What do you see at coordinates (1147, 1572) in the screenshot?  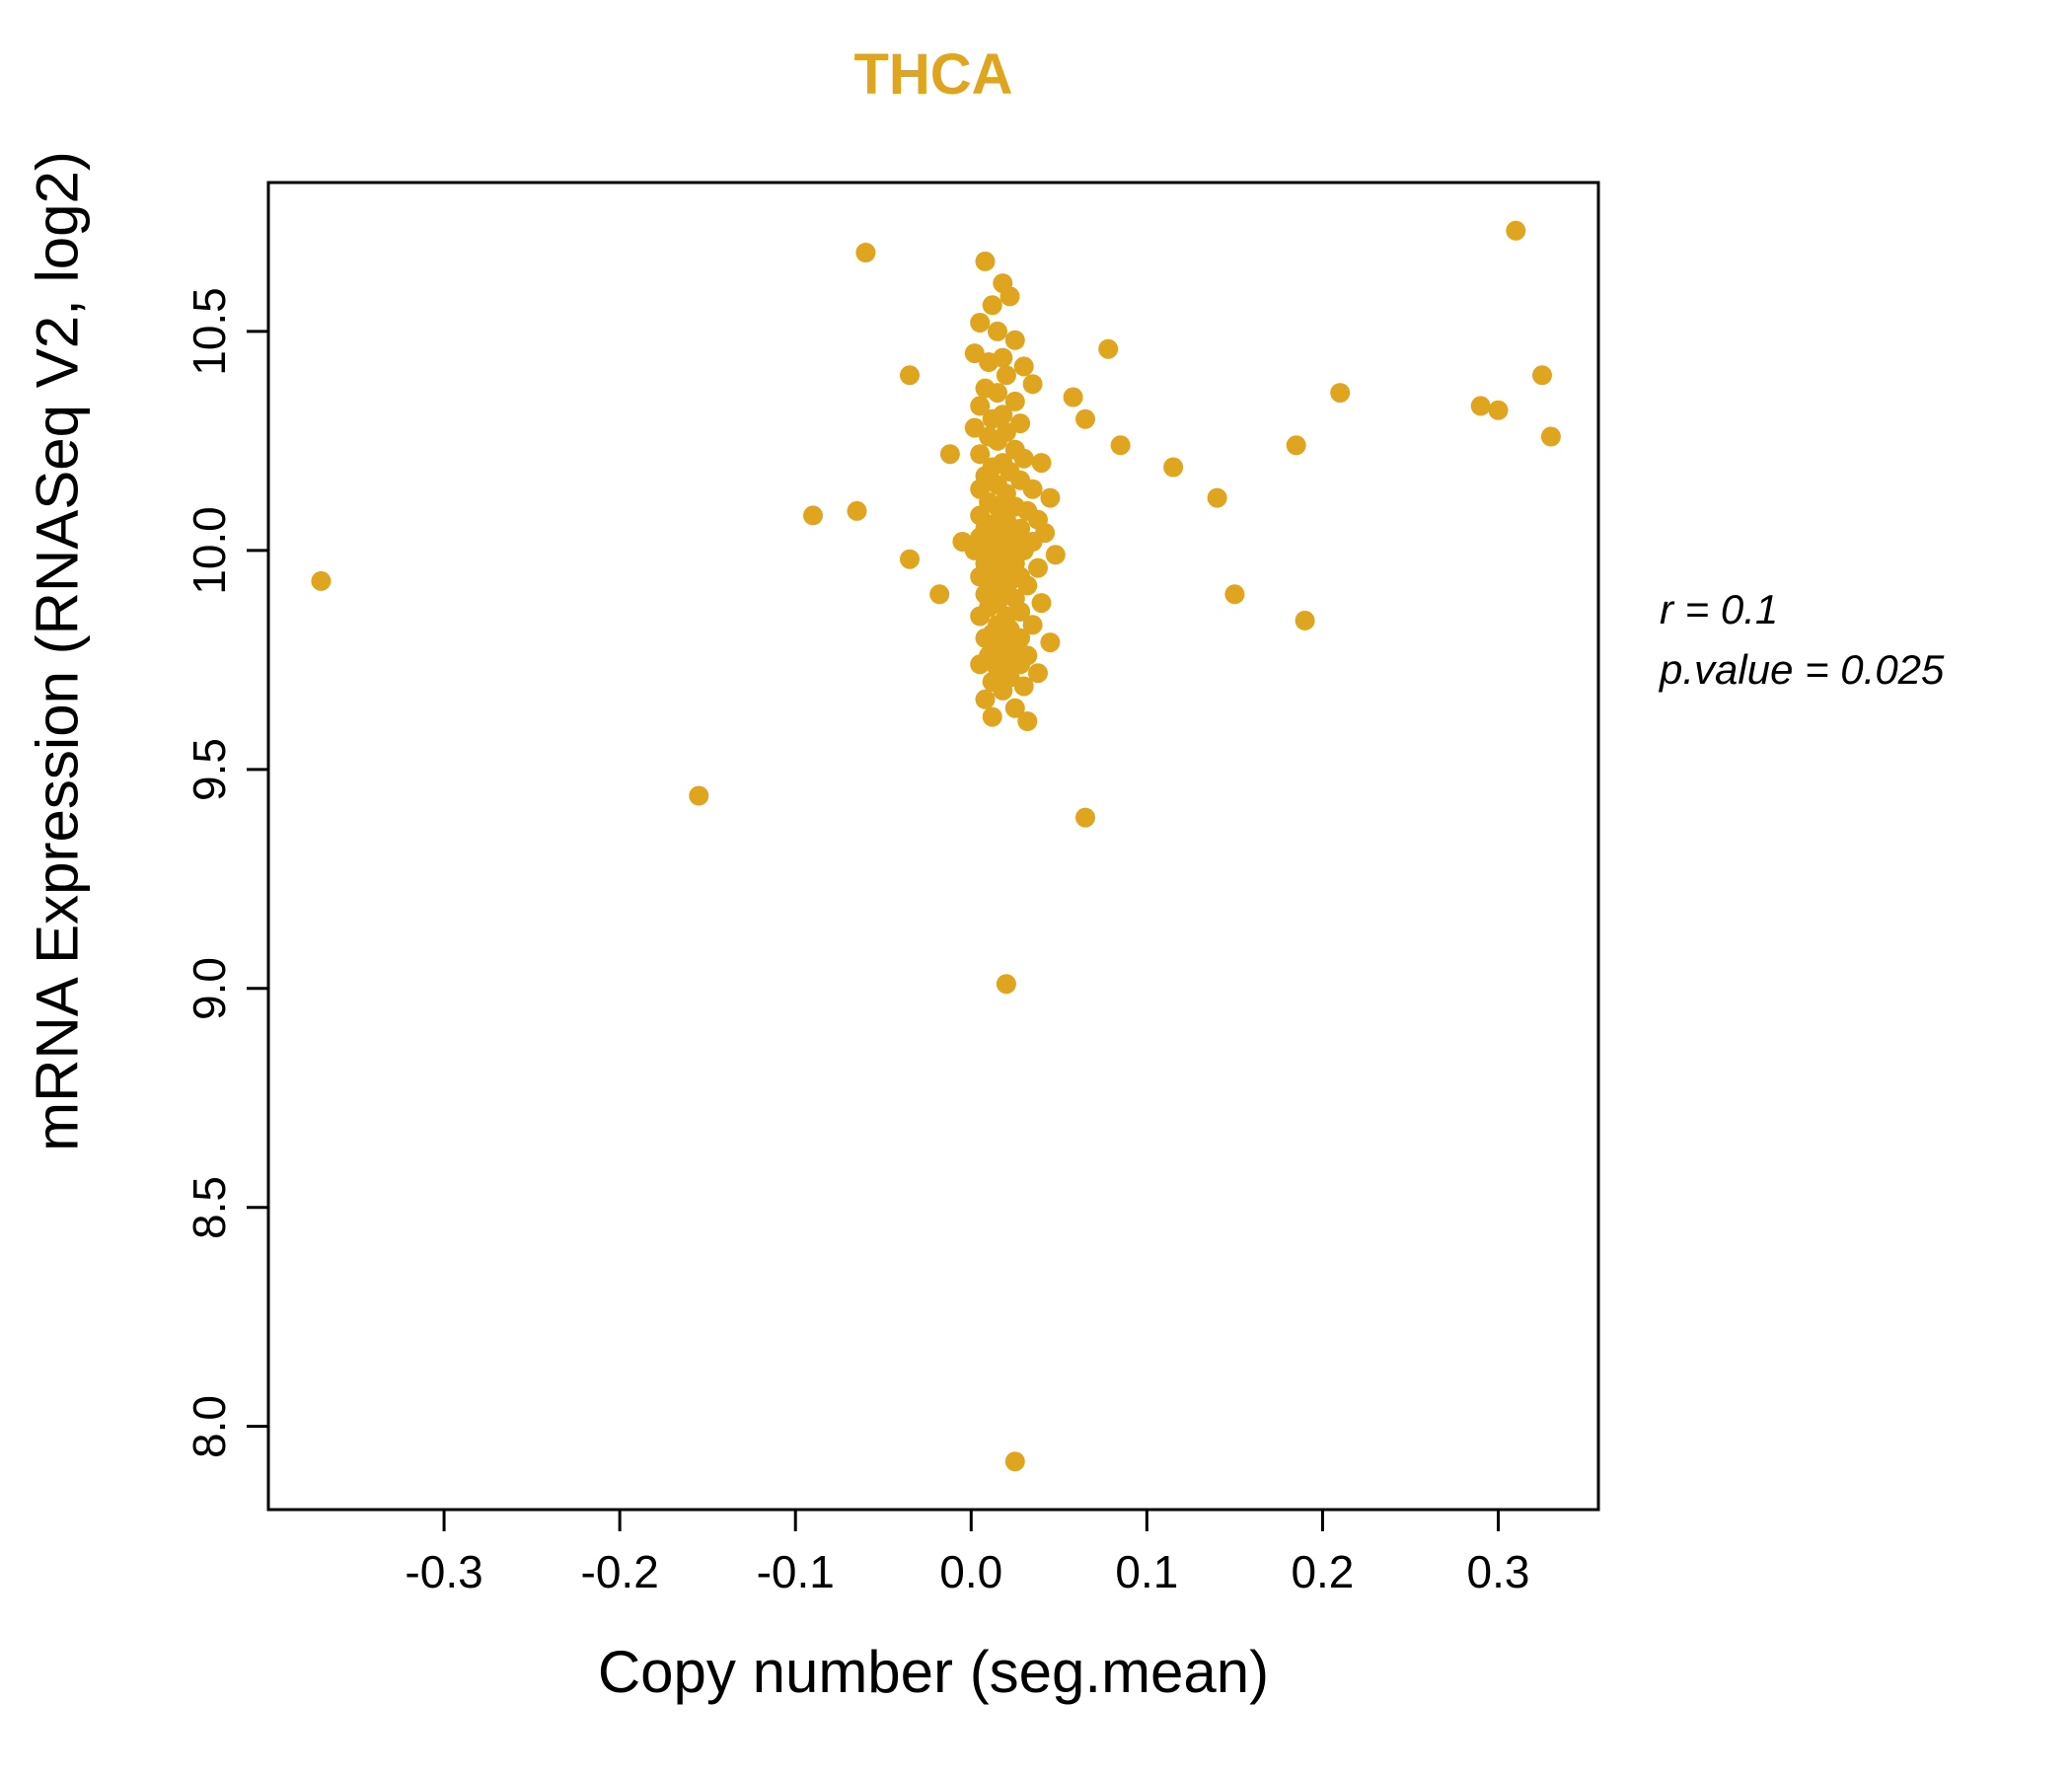 I see `x-axis-tick-label: 0.1` at bounding box center [1147, 1572].